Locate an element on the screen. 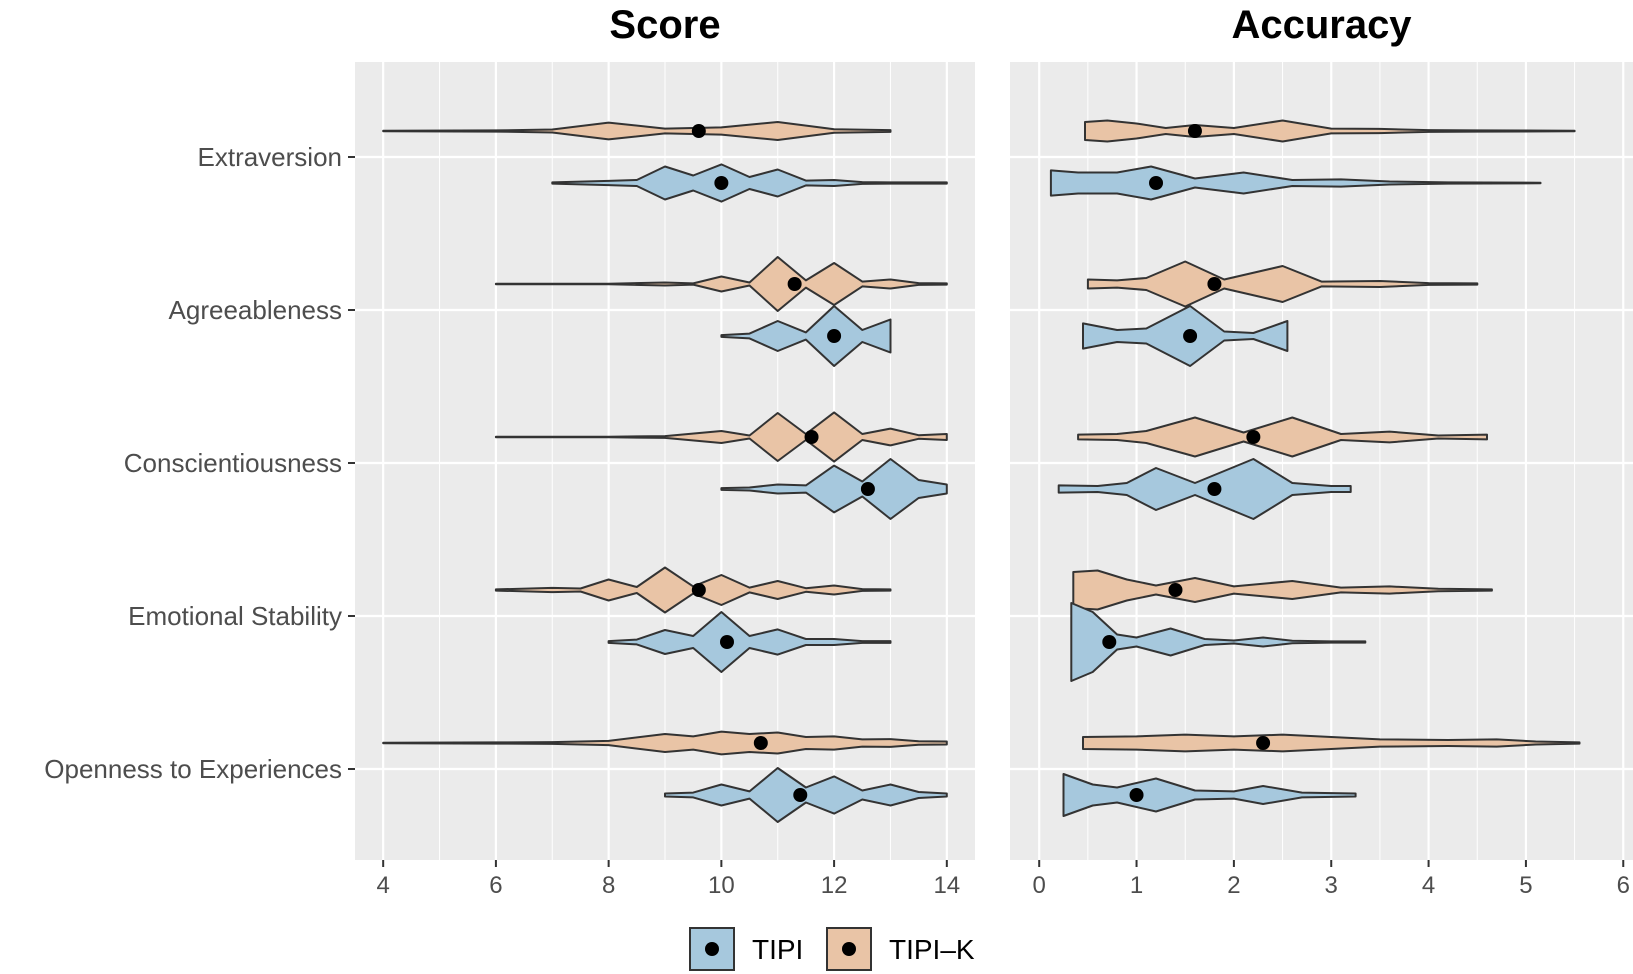 This screenshot has width=1633, height=974. accuracy-tick-label: 5 is located at coordinates (1525, 885).